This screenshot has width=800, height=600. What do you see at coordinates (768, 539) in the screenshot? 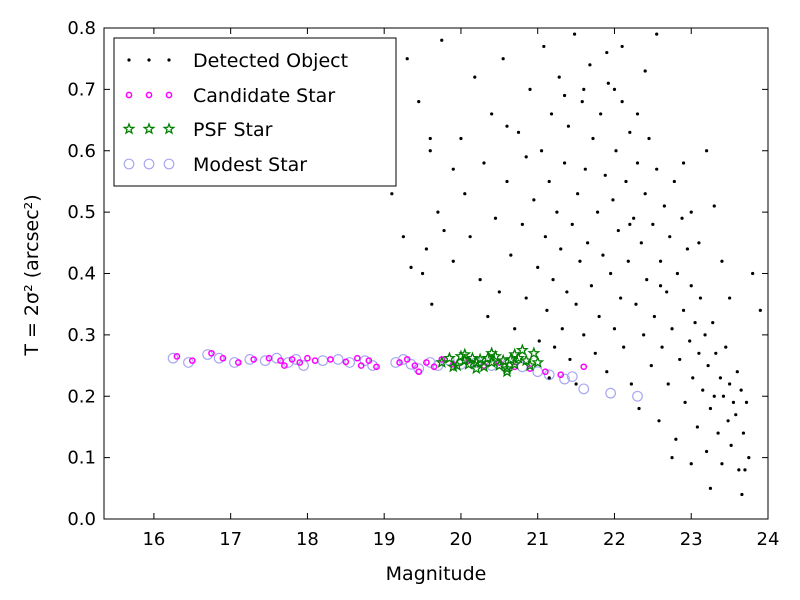
I see `x-tick-label: 24` at bounding box center [768, 539].